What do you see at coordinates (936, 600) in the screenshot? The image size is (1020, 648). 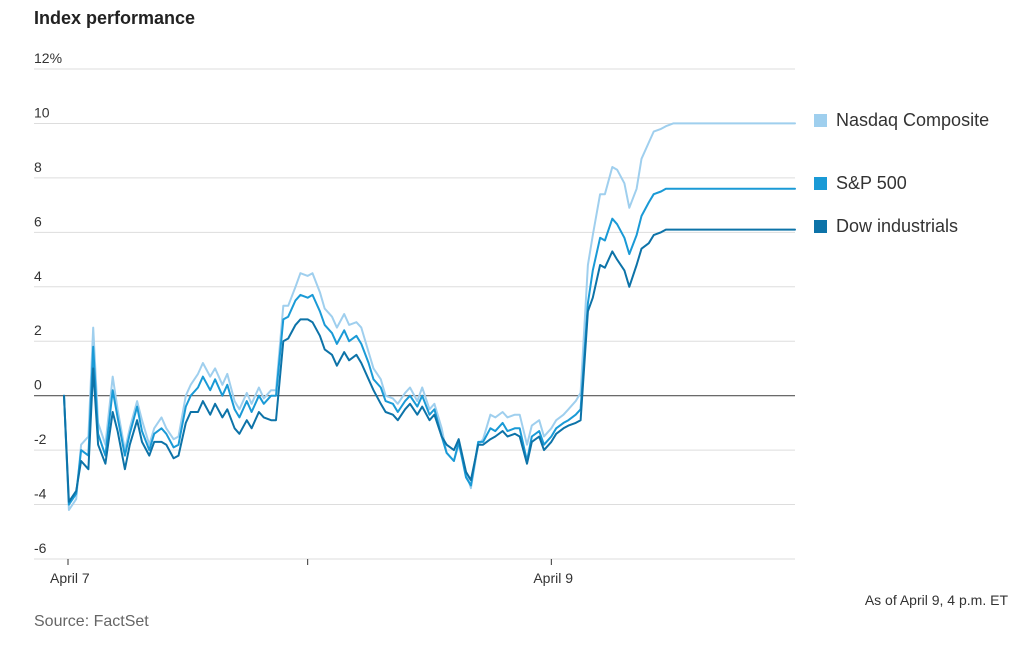 I see `as-of-note: As of April 9, 4 p.m. ET` at bounding box center [936, 600].